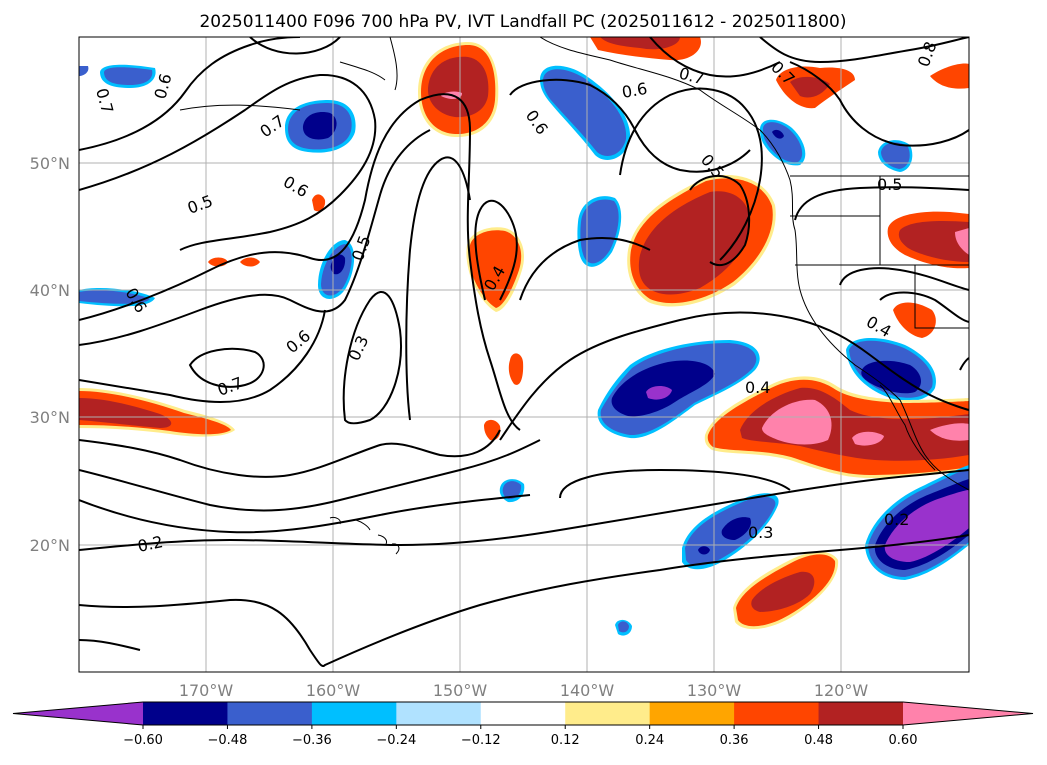 This screenshot has height=765, width=1047. What do you see at coordinates (50, 417) in the screenshot?
I see `lat-label: 30°N` at bounding box center [50, 417].